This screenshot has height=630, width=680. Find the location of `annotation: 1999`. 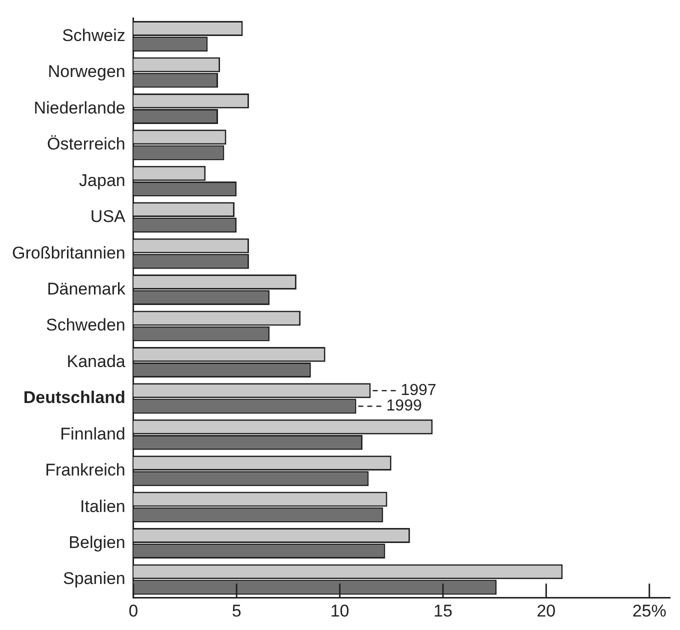

annotation: 1999 is located at coordinates (404, 406).